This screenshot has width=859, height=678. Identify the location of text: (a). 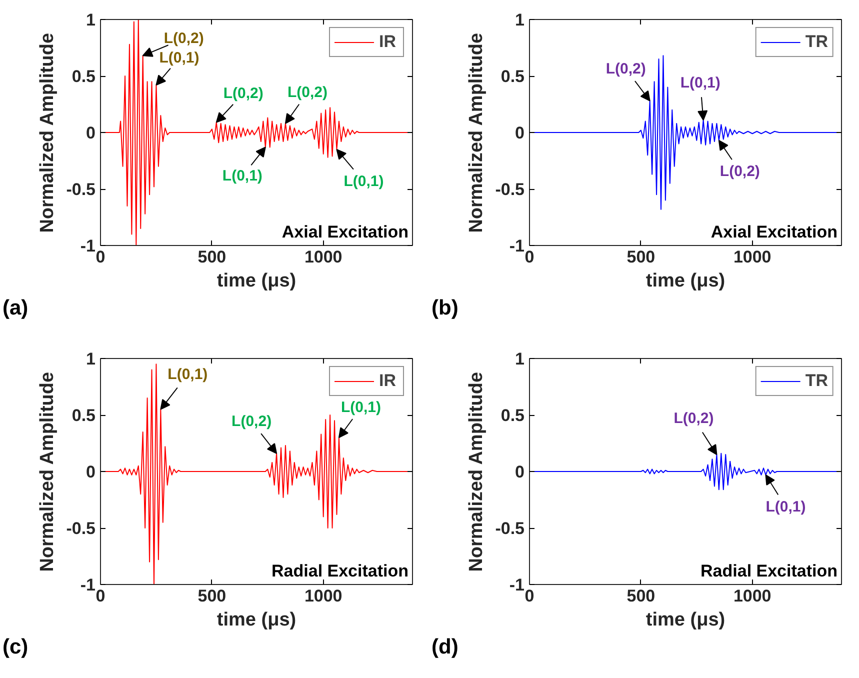
(15, 308).